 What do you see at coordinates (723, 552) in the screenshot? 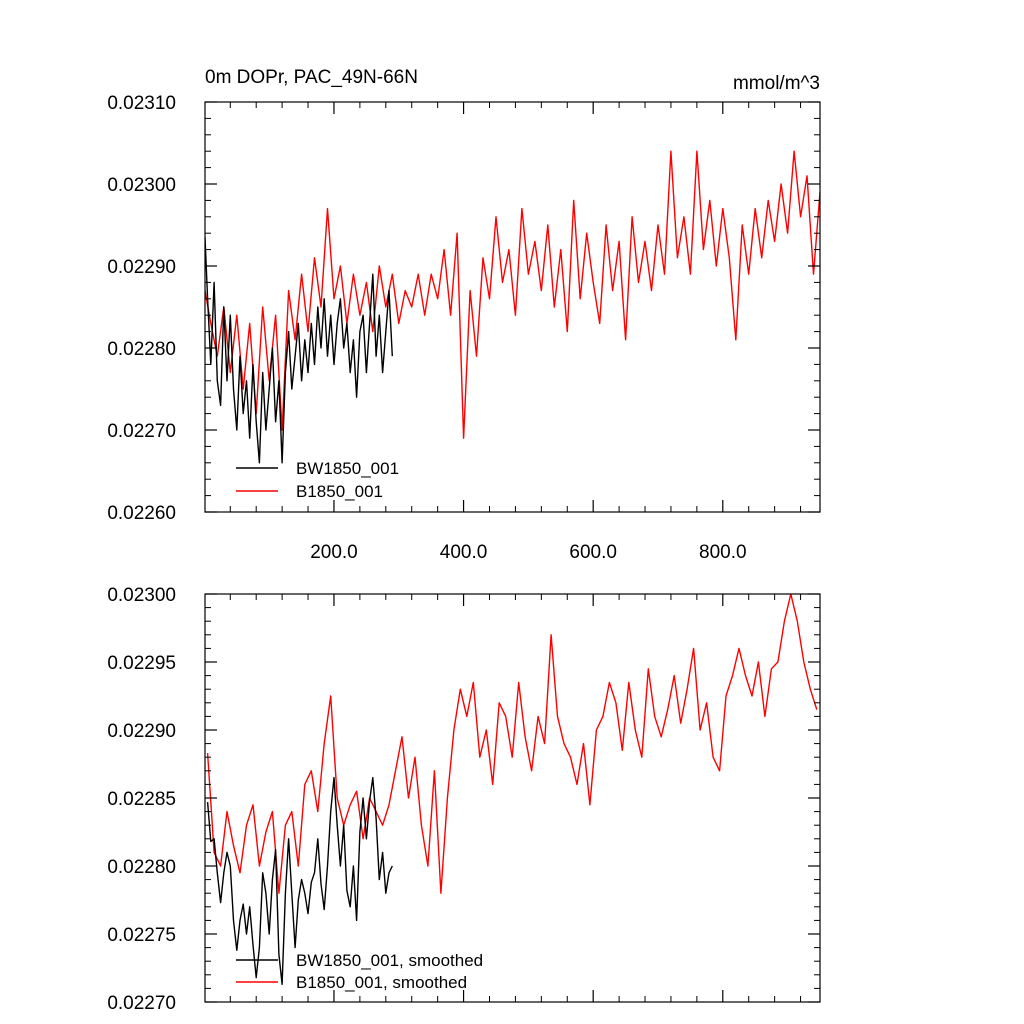
I see `x-tick-label: 800.0` at bounding box center [723, 552].